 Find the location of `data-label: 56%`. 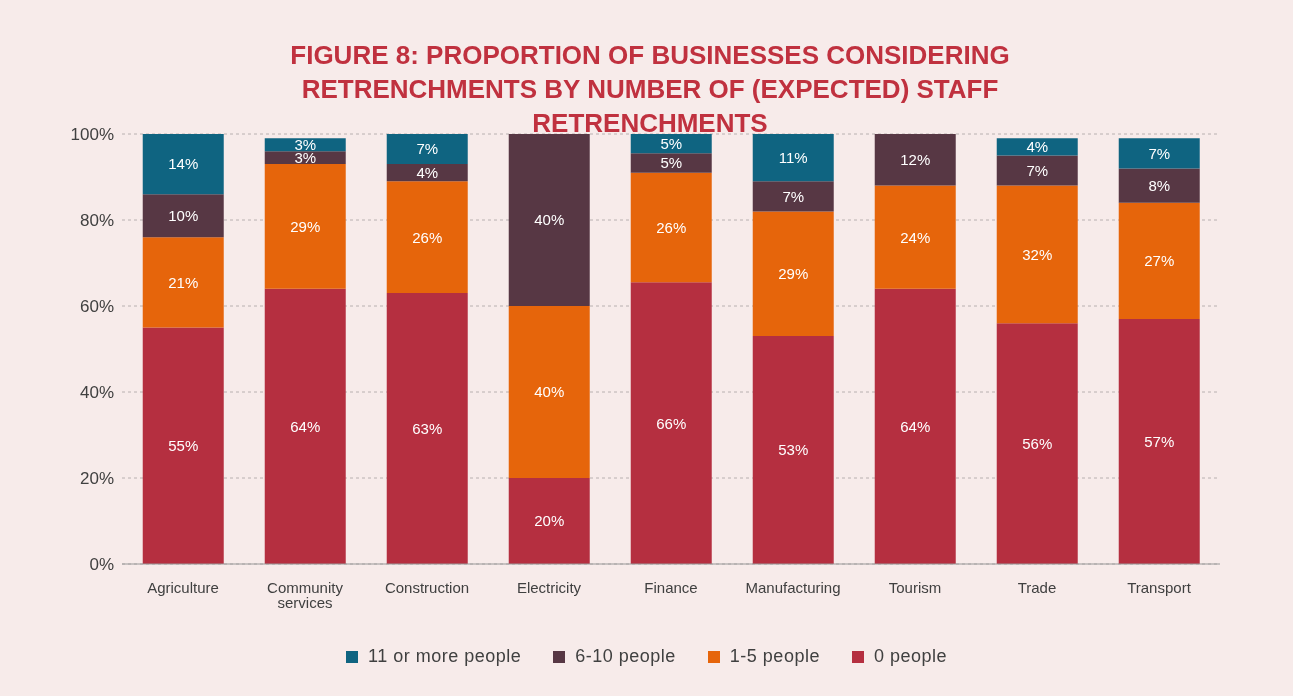

data-label: 56% is located at coordinates (1037, 443).